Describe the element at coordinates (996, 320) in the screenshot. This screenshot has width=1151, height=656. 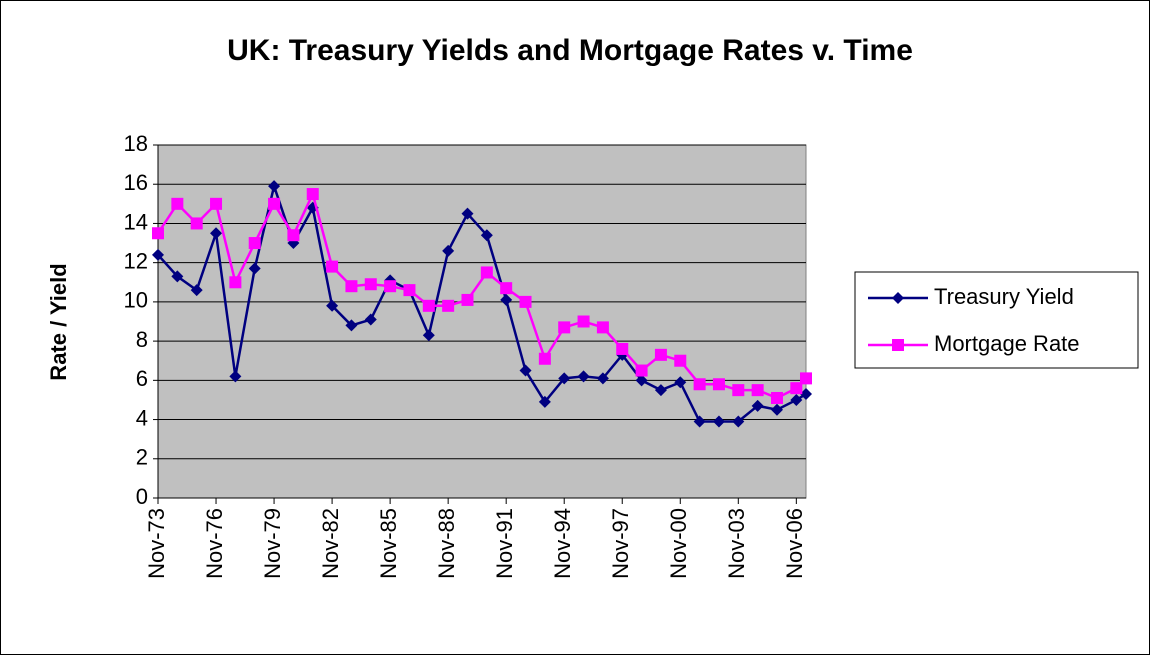
I see `legend-box` at that location.